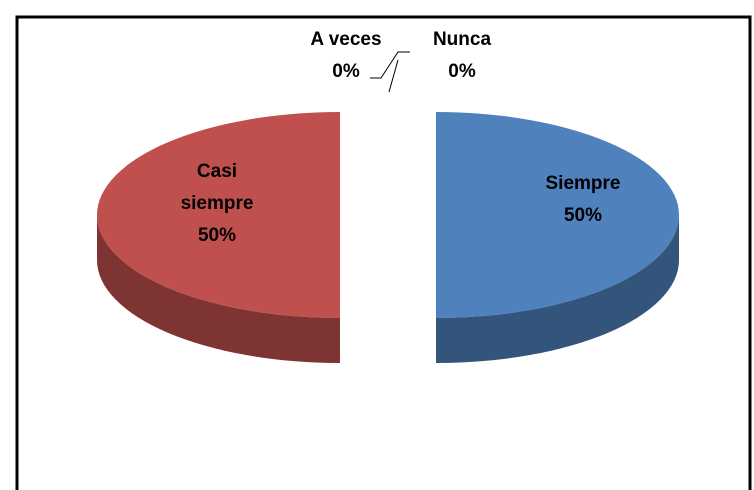 The height and width of the screenshot is (490, 754). I want to click on category-label: Nunca, so click(462, 39).